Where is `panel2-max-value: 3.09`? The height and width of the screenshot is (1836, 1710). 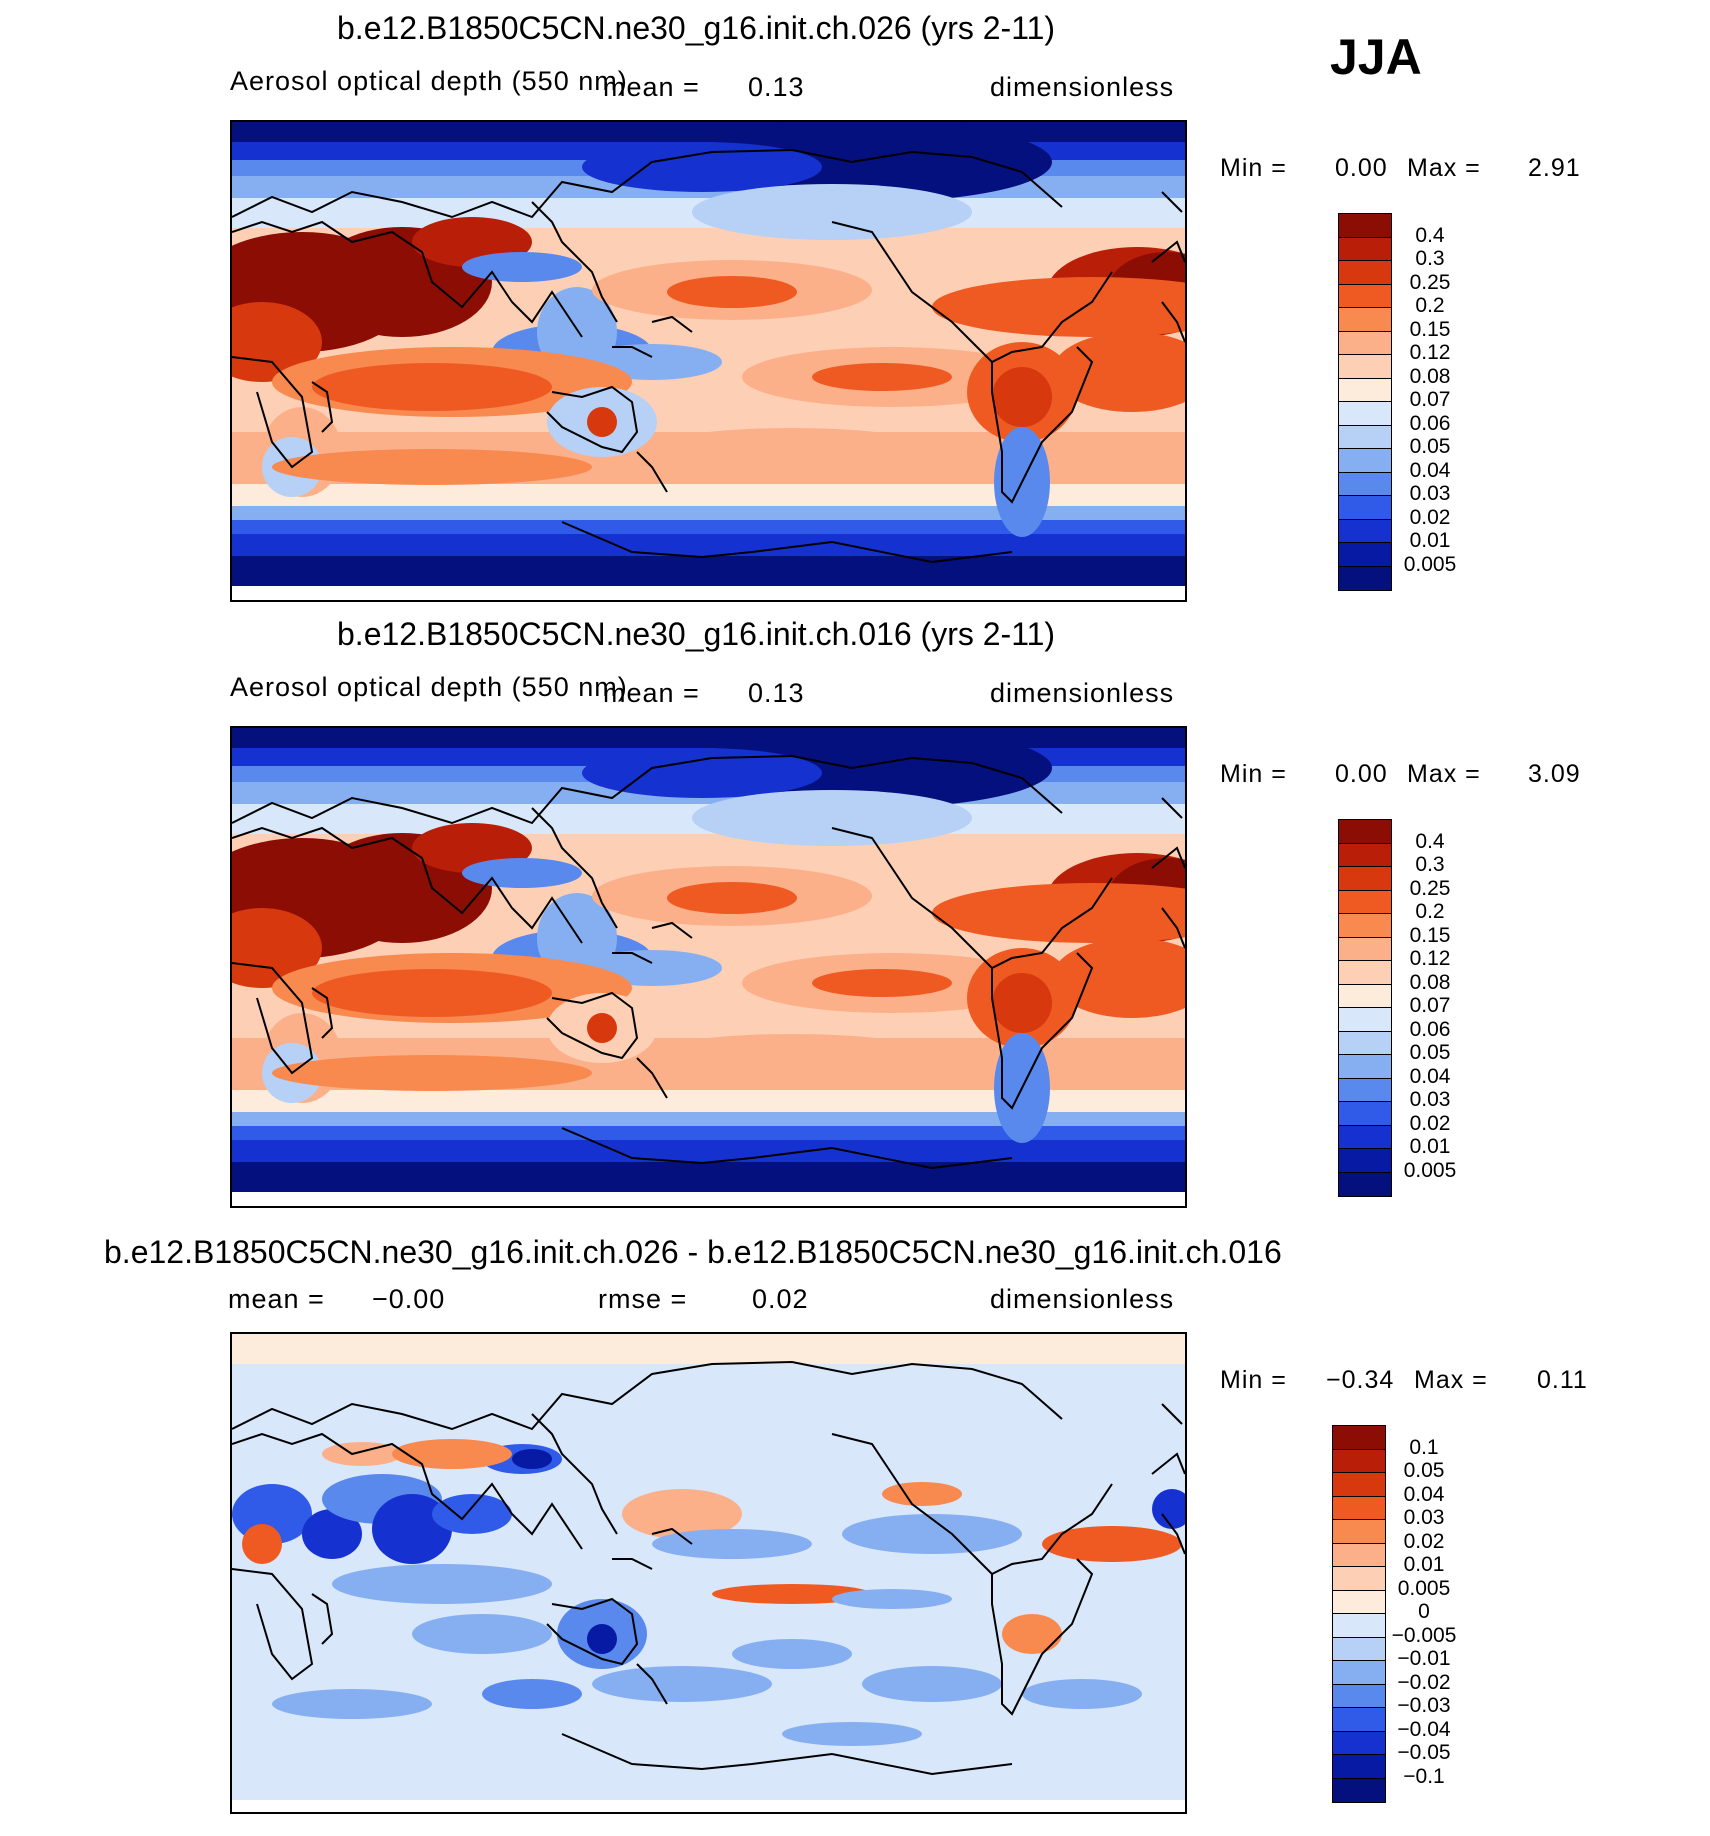 panel2-max-value: 3.09 is located at coordinates (1554, 774).